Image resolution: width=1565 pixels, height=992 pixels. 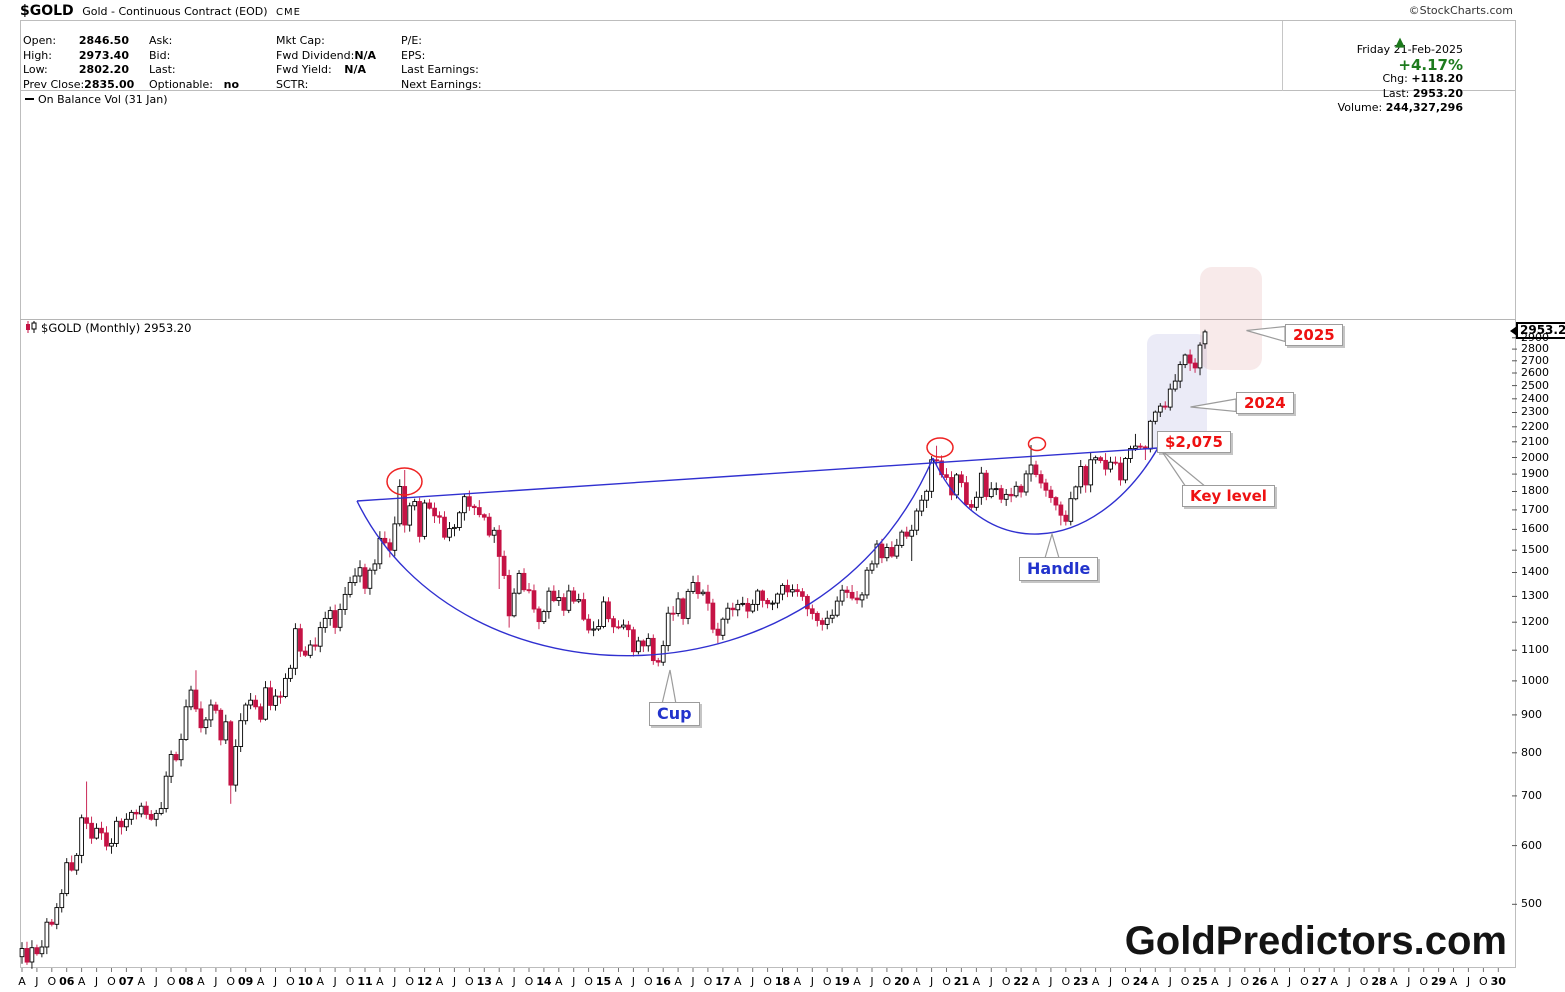 I want to click on stockcharts-credit: ©StockCharts.com, so click(x=1460, y=10).